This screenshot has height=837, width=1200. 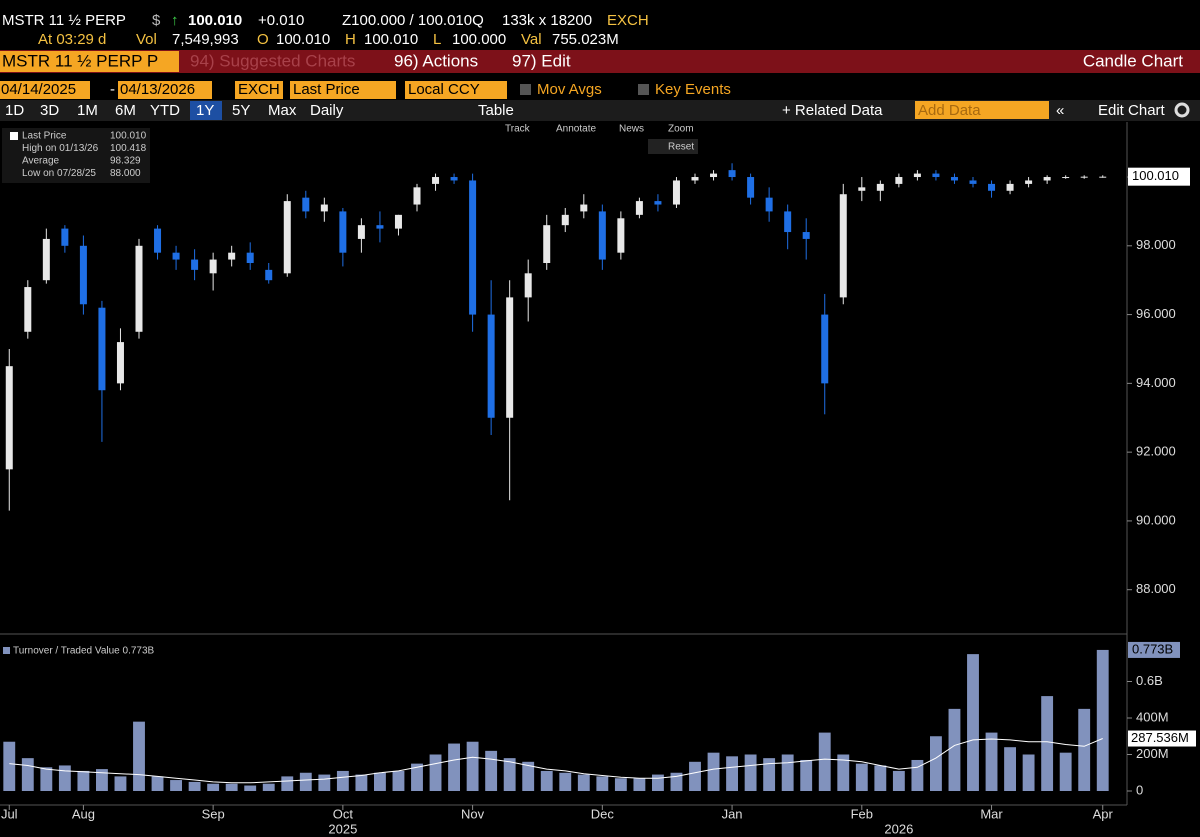 What do you see at coordinates (832, 110) in the screenshot?
I see `related-data: + Related Data` at bounding box center [832, 110].